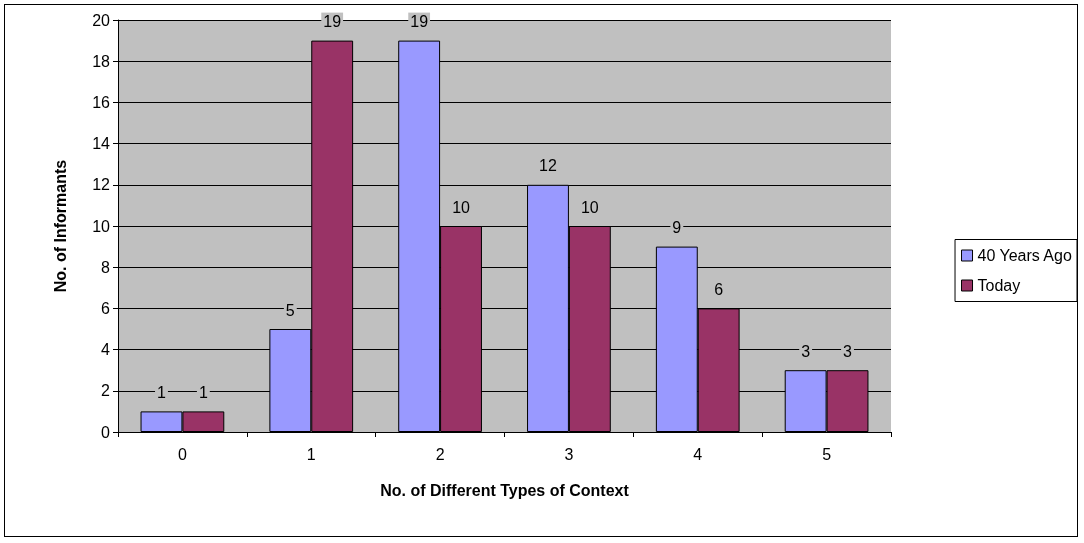  I want to click on x-tick-label: 5, so click(827, 454).